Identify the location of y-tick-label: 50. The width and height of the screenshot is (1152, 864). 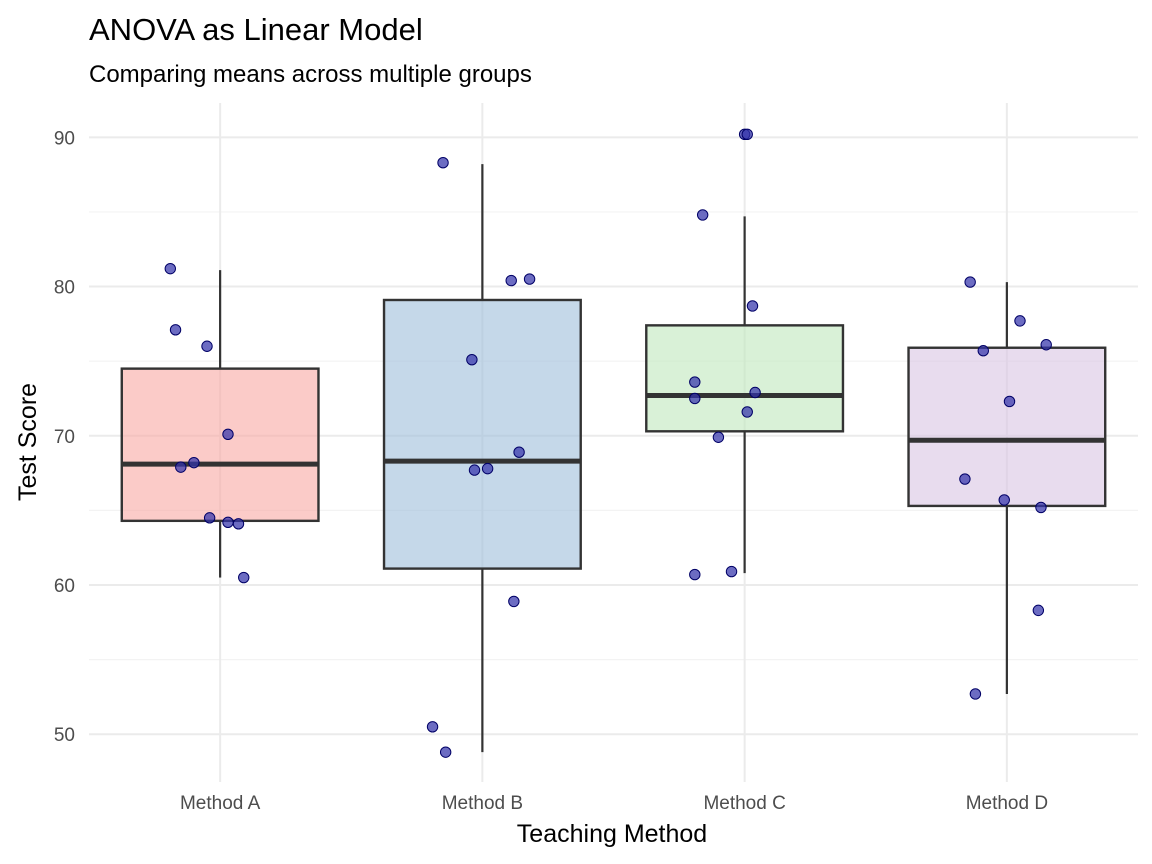
(64, 735).